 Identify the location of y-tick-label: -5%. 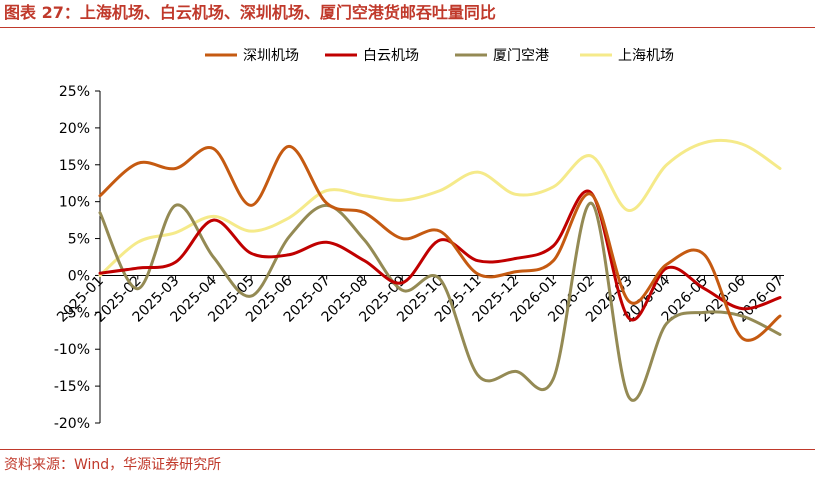
(76, 313).